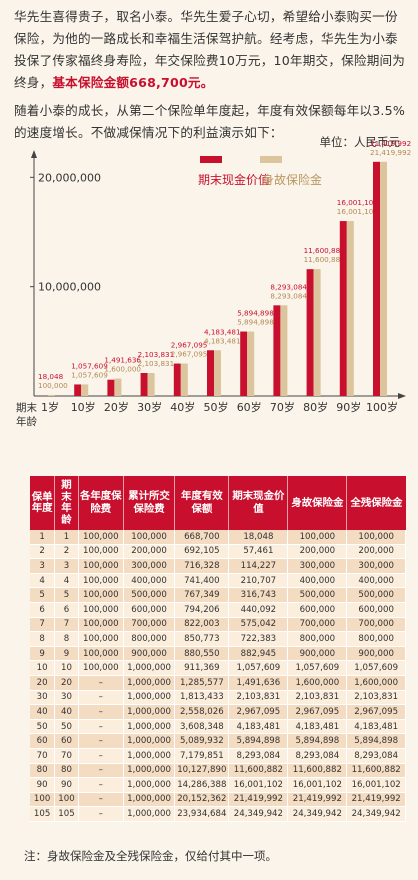 The height and width of the screenshot is (880, 418). Describe the element at coordinates (43, 639) in the screenshot. I see `table-cell: 8` at that location.